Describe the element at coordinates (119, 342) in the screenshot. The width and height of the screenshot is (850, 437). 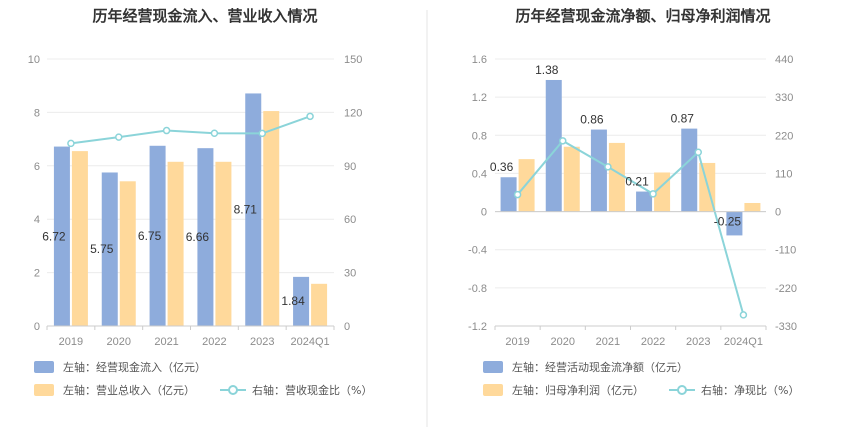
I see `x-axis-tick-label: 2020` at that location.